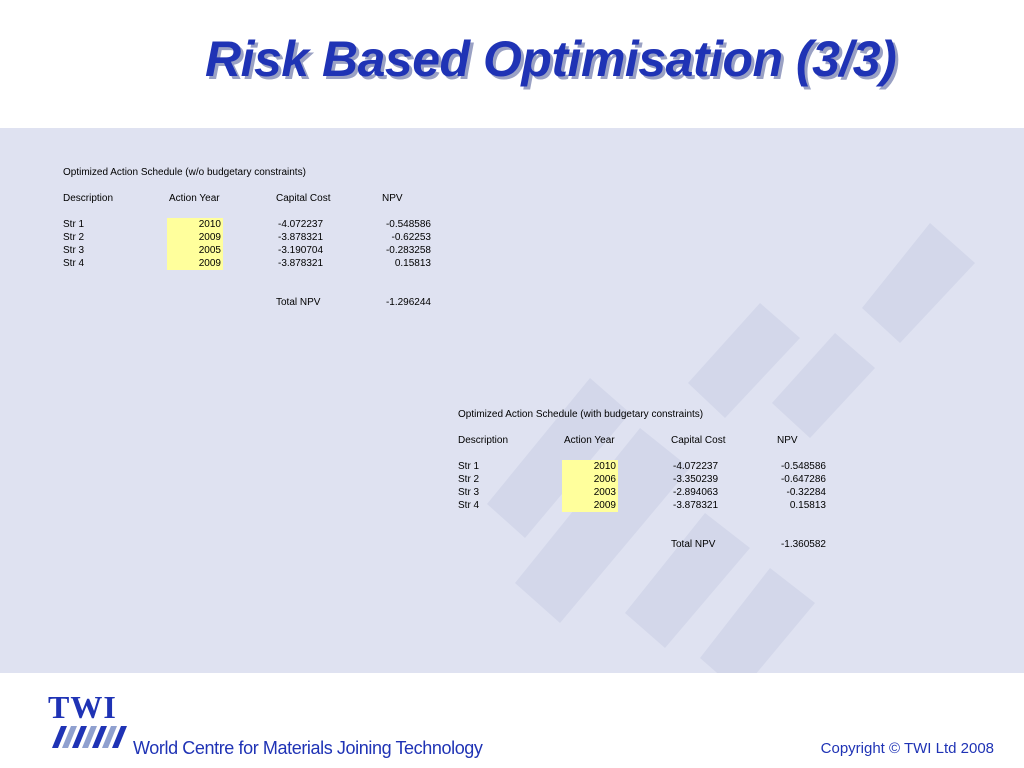  Describe the element at coordinates (408, 302) in the screenshot. I see `total-npv-value: -1.296244` at that location.